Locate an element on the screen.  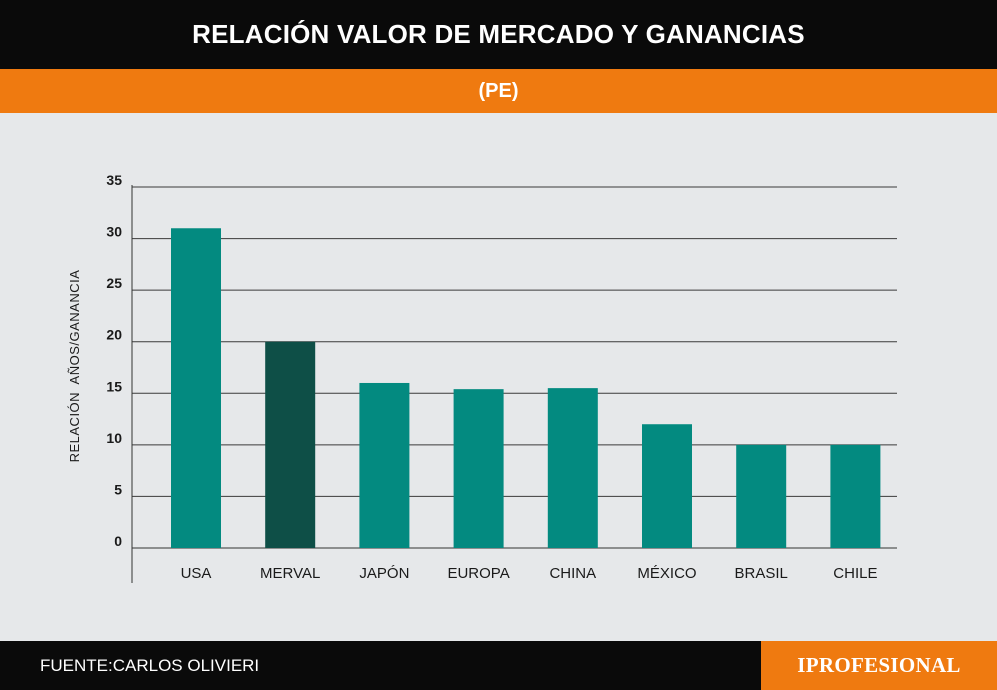
chart-title: RELACIÓN VALOR DE MERCADO Y GANANCIAS is located at coordinates (498, 34).